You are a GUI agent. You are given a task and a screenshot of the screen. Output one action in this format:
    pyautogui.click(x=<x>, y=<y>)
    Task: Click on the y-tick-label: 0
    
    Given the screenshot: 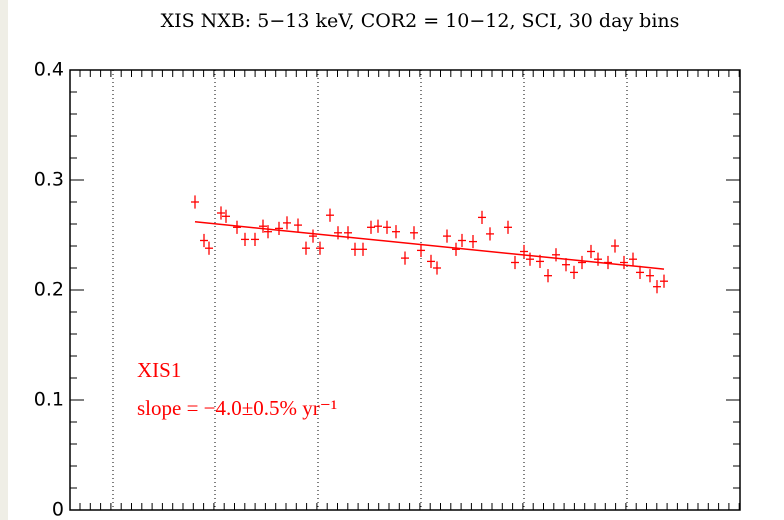 What is the action you would take?
    pyautogui.click(x=58, y=509)
    